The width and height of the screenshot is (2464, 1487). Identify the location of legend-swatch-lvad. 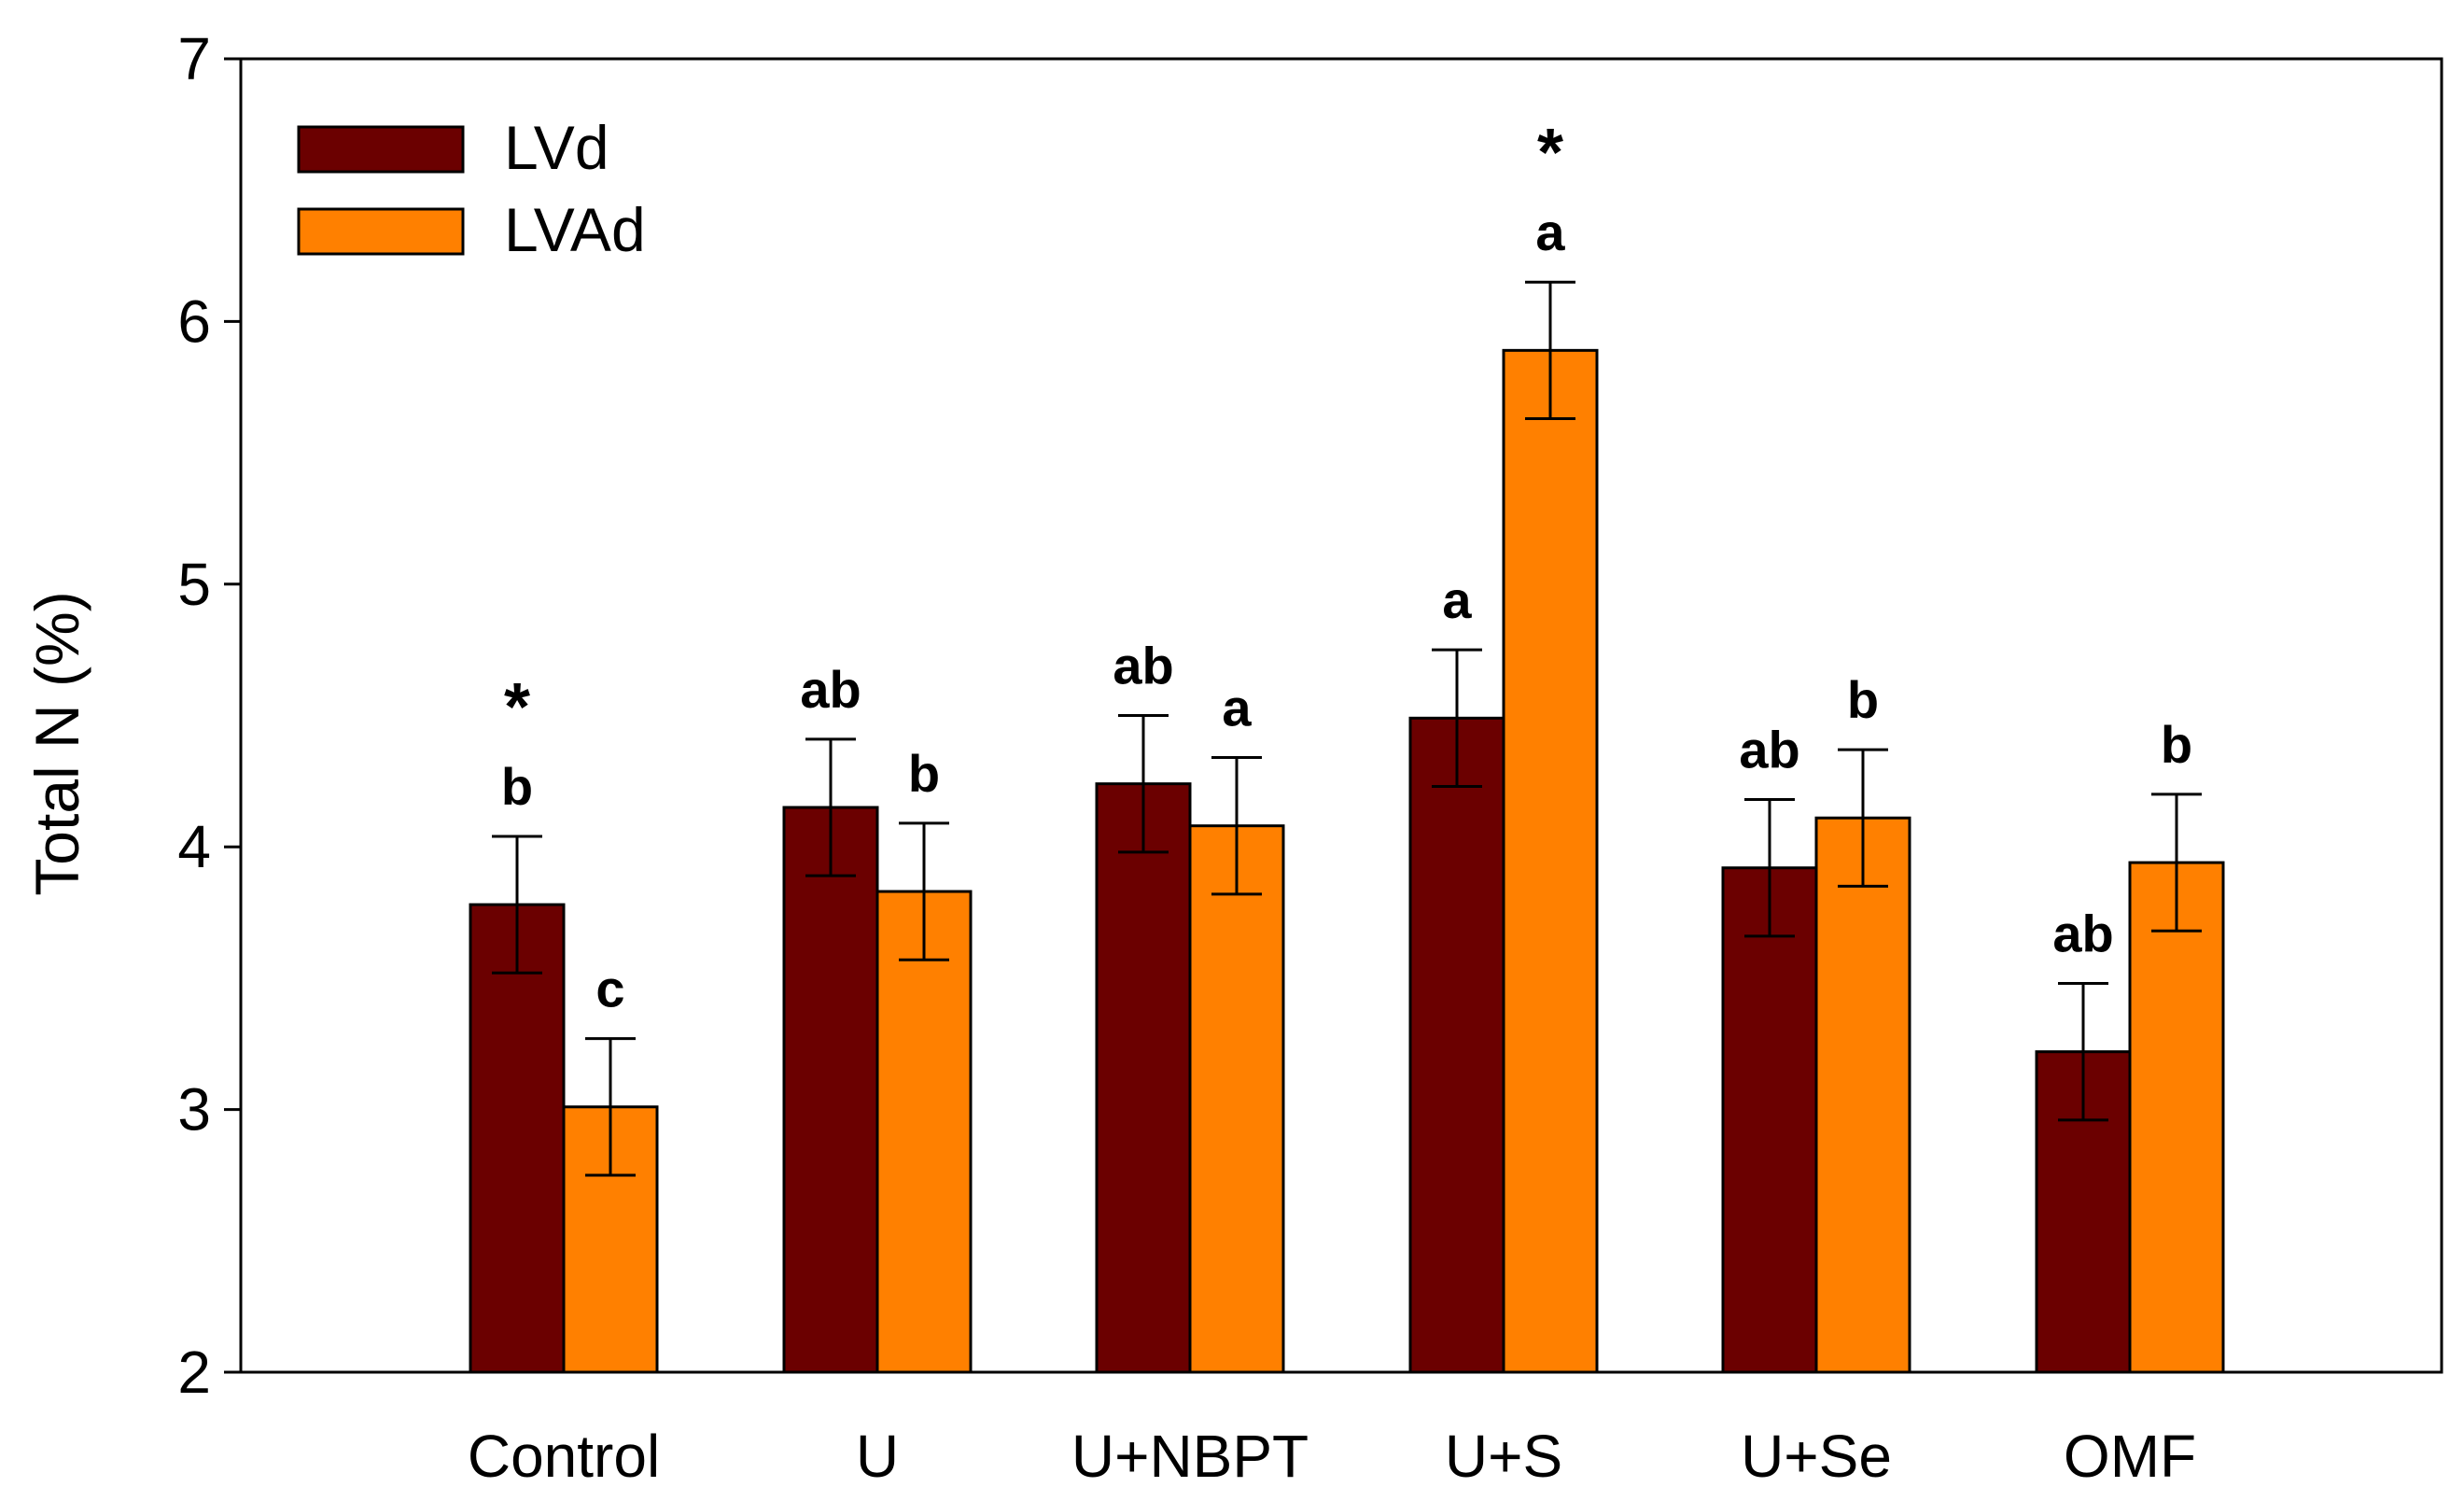
(381, 231).